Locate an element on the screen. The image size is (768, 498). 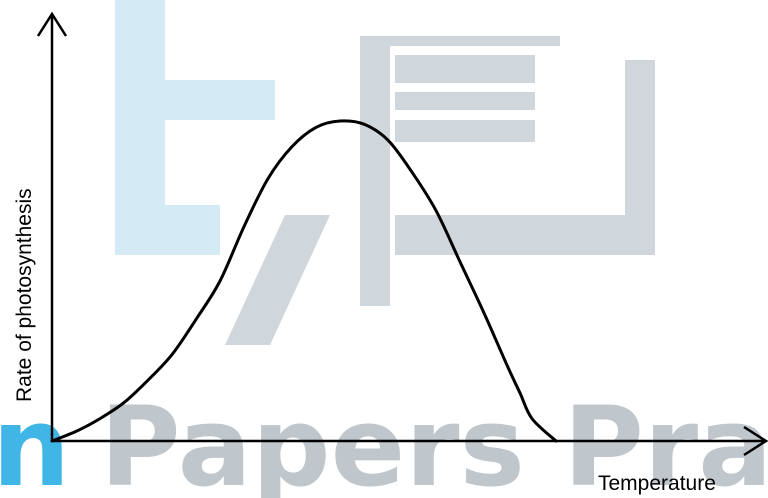
x-axis-label: Temperature is located at coordinates (657, 483).